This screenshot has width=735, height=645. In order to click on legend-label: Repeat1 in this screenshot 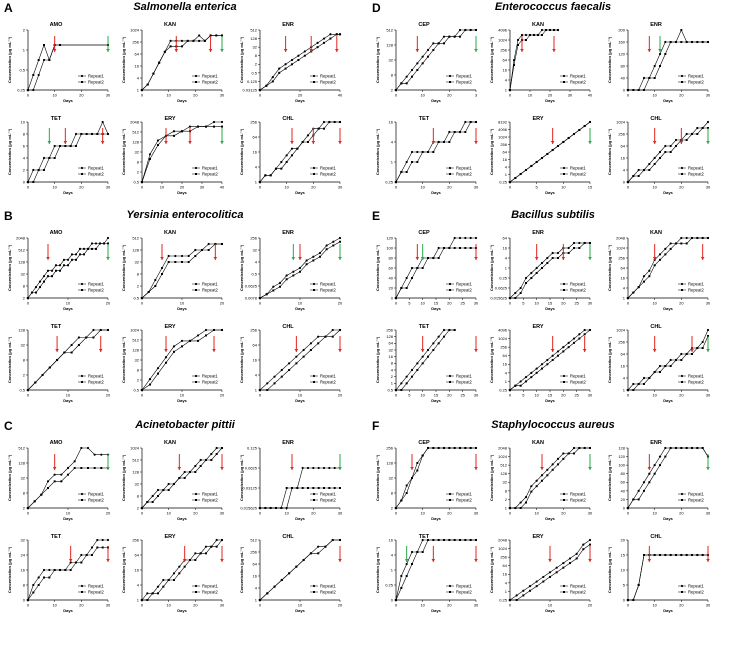, I will do `click(696, 375)`.